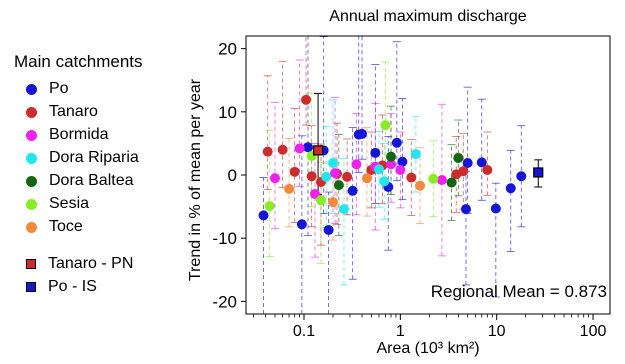  I want to click on x-tick-label: 100, so click(593, 331).